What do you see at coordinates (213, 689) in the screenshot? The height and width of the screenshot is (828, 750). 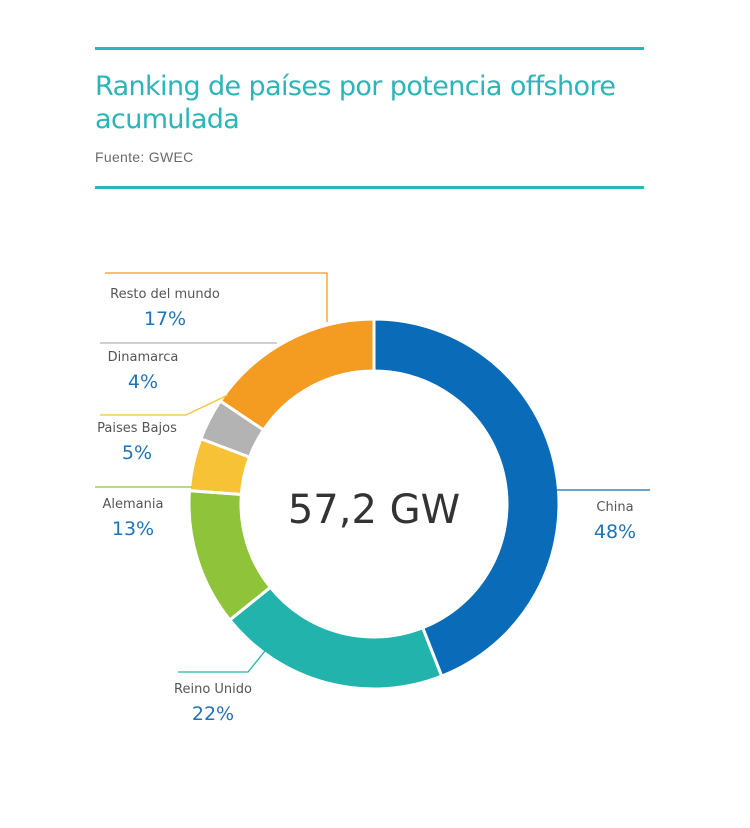 I see `label-name-reino-unido: Reino Unido` at bounding box center [213, 689].